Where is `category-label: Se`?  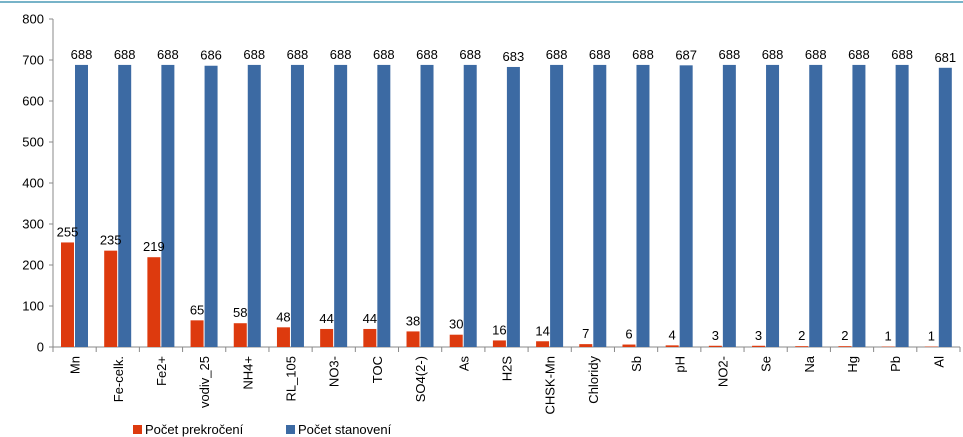
category-label: Se is located at coordinates (766, 364).